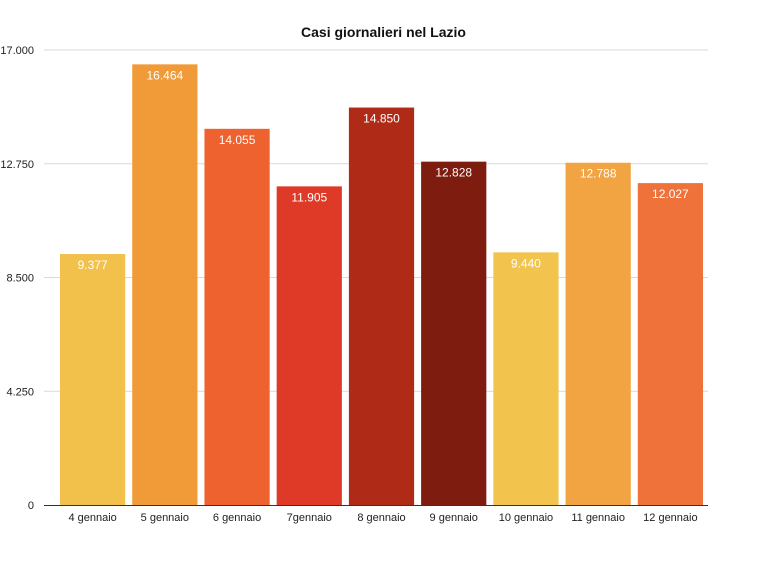 This screenshot has width=767, height=567. Describe the element at coordinates (17, 51) in the screenshot. I see `y-tick-label: 17.000` at that location.